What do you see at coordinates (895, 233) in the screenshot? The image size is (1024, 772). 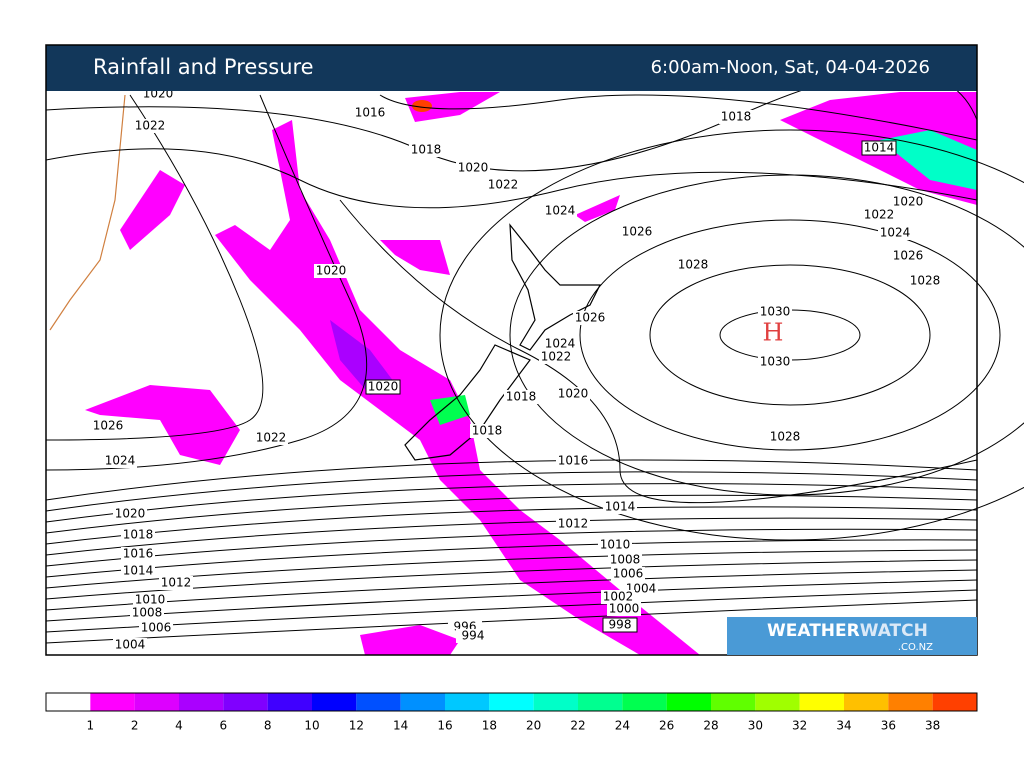 I see `isobar-label: 1024` at bounding box center [895, 233].